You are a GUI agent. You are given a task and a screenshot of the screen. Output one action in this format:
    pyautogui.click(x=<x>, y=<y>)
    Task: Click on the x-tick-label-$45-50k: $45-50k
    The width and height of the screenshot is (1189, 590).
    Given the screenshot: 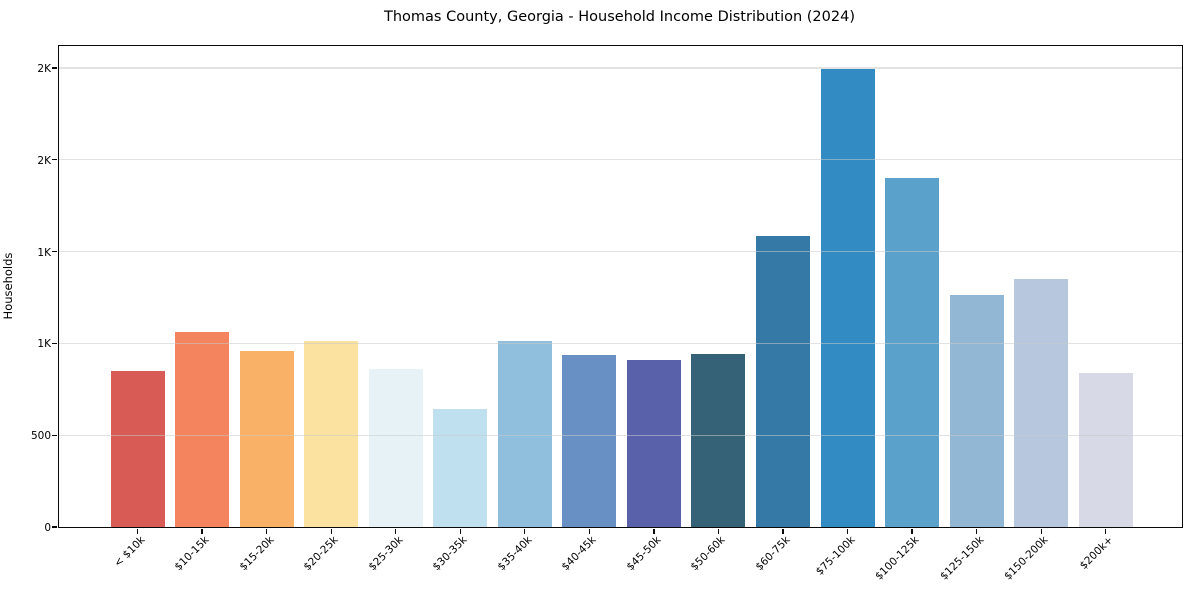 What is the action you would take?
    pyautogui.click(x=644, y=554)
    